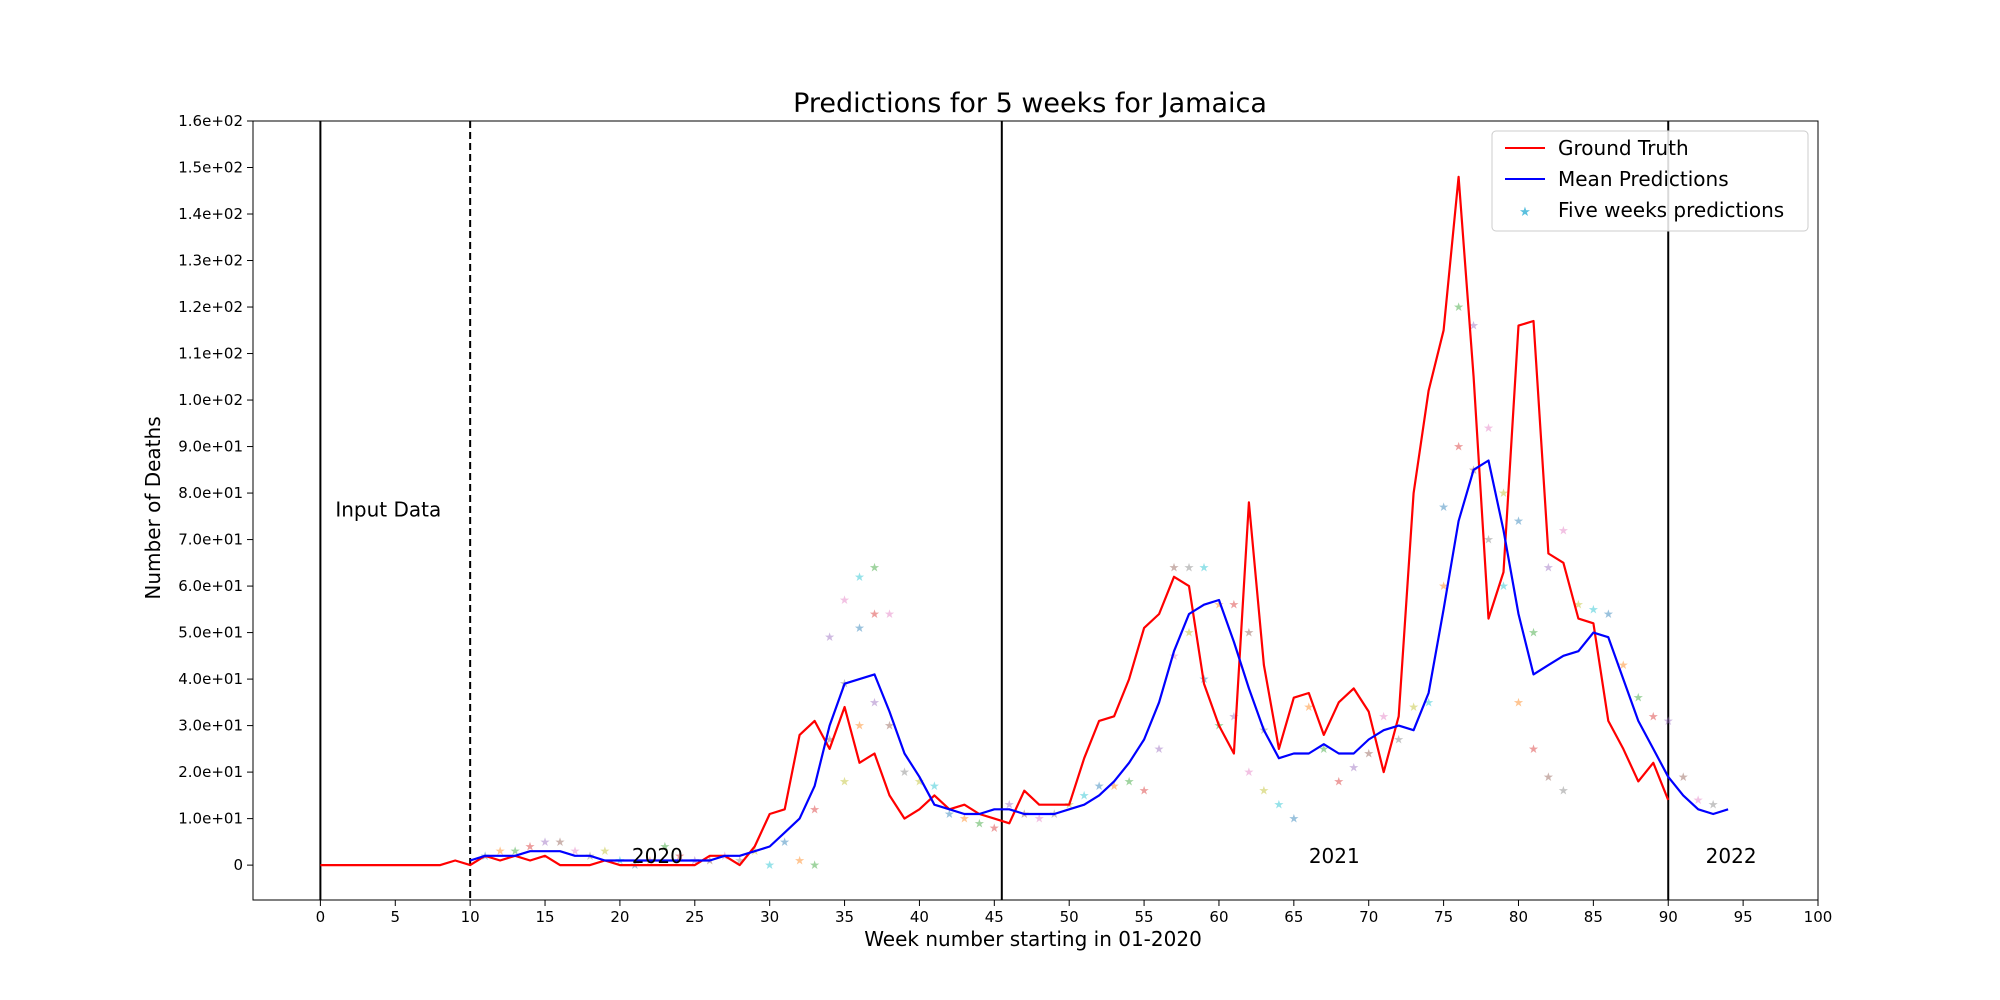 This screenshot has height=1000, width=2000. I want to click on y-tick-label: 8.0e+01, so click(210, 493).